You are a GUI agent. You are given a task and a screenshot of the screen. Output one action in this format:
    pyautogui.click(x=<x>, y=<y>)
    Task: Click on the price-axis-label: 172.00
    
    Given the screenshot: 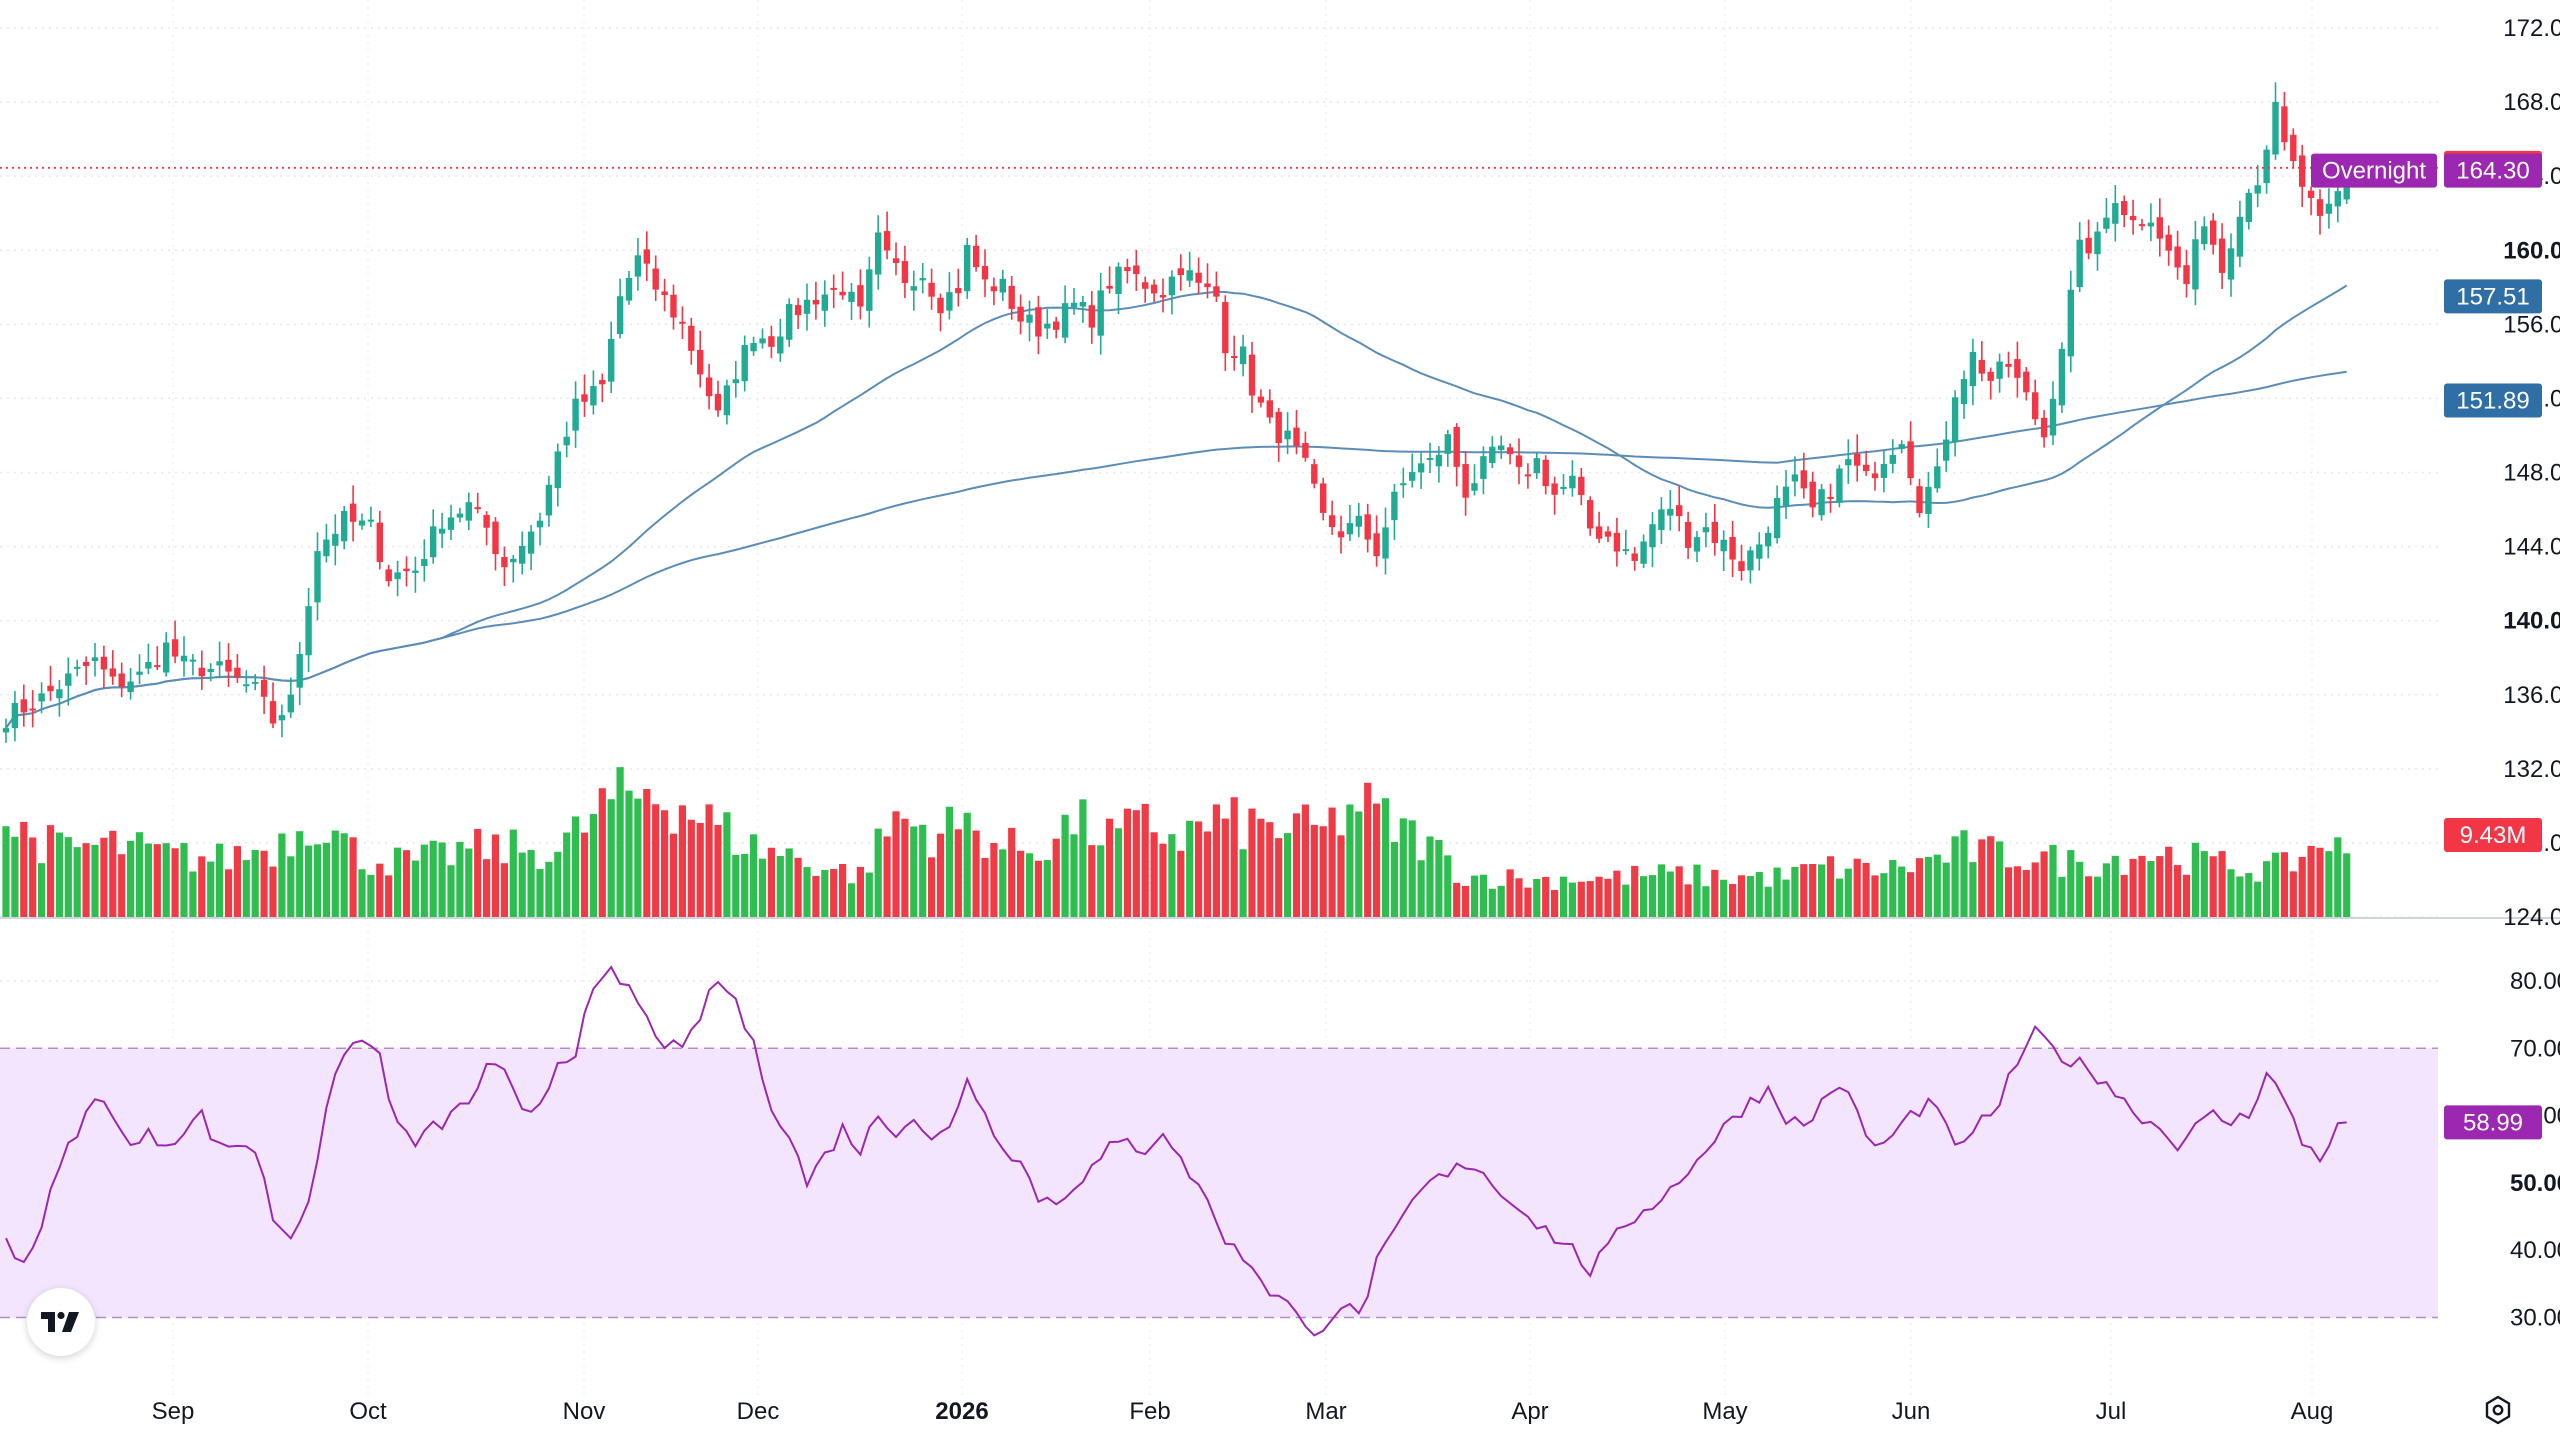 What is the action you would take?
    pyautogui.click(x=2531, y=28)
    